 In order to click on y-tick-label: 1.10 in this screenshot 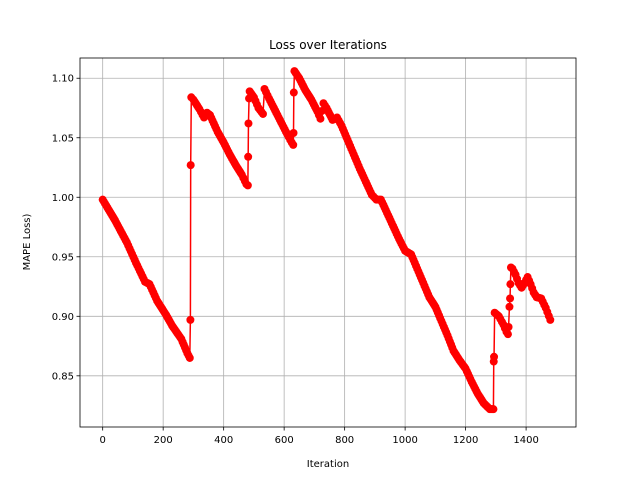, I will do `click(63, 79)`.